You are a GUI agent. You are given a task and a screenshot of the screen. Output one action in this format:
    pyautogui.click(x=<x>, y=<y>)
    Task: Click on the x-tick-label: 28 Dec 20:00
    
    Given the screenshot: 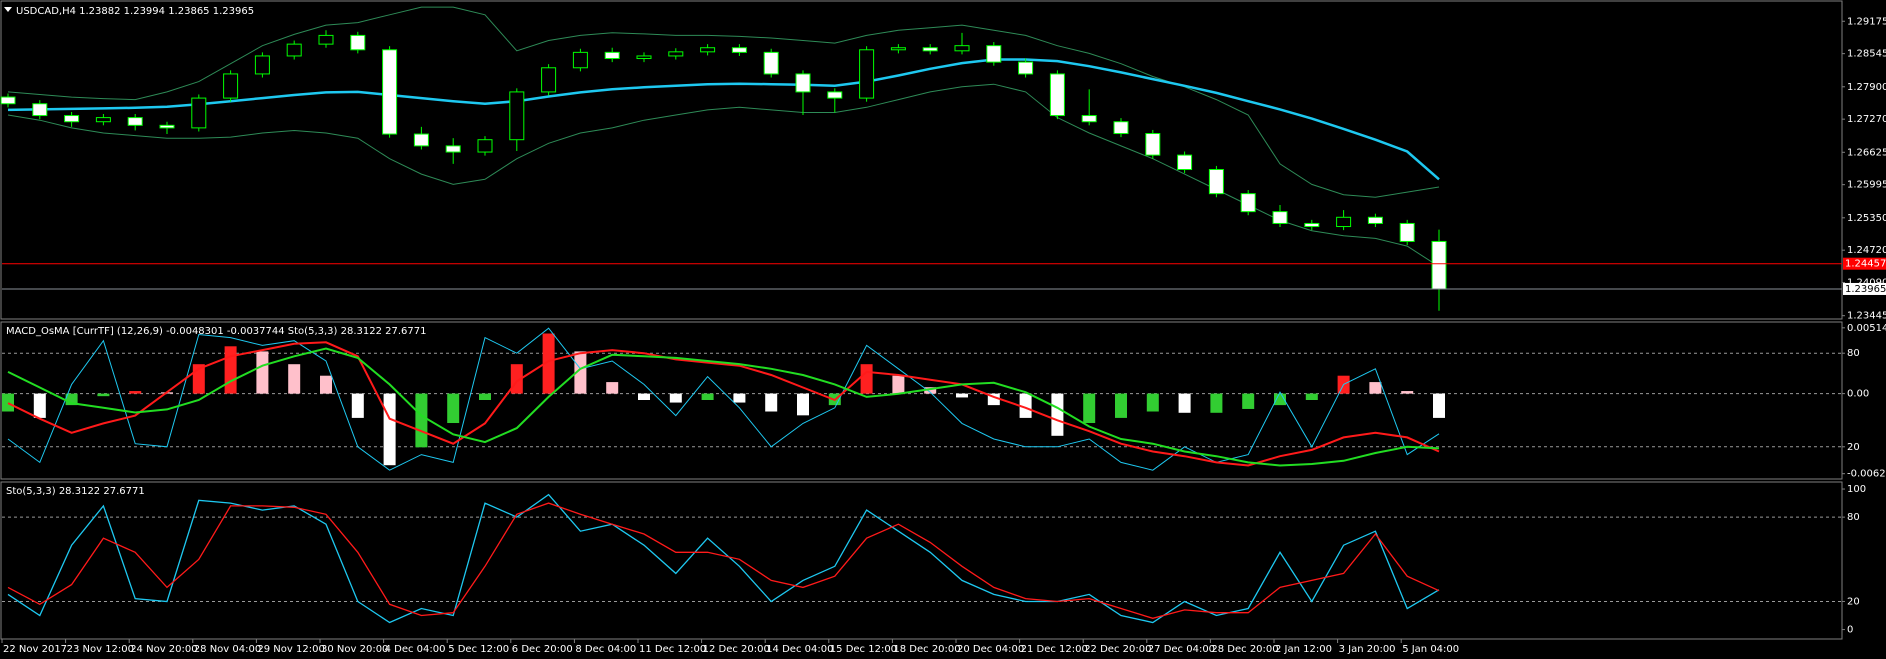 What is the action you would take?
    pyautogui.click(x=1244, y=649)
    